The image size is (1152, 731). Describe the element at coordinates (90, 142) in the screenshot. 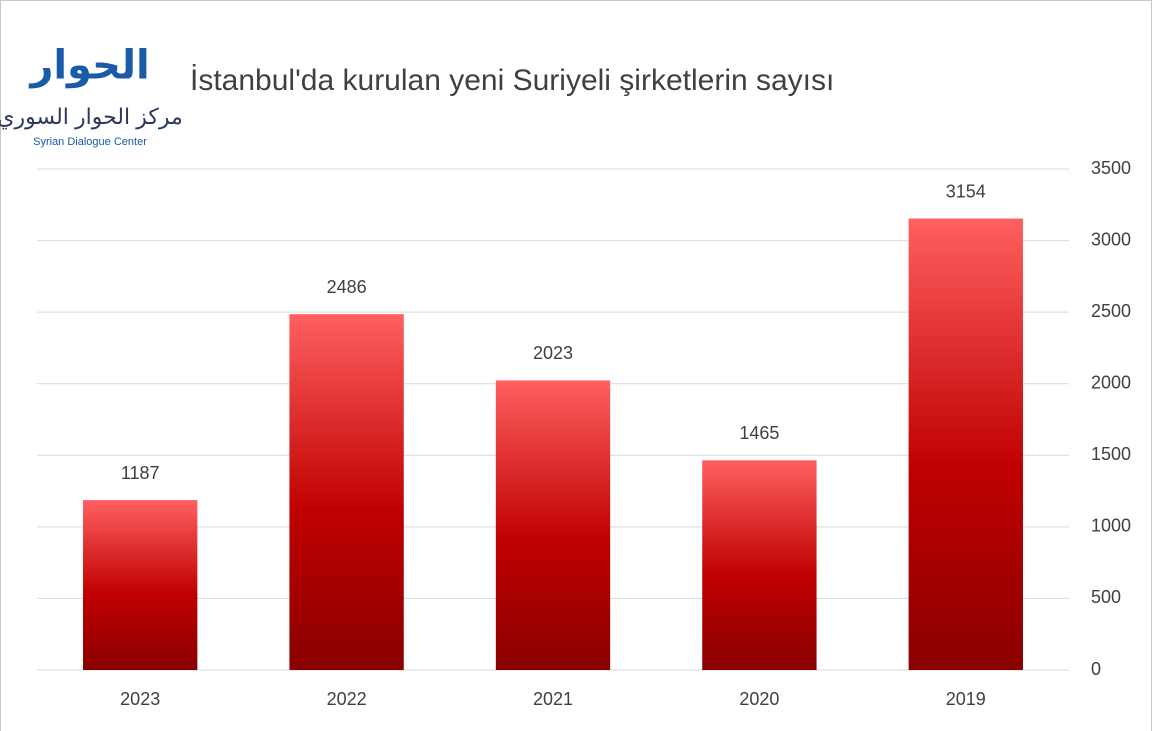

I see `logo-english: Syrian Dialogue Center` at that location.